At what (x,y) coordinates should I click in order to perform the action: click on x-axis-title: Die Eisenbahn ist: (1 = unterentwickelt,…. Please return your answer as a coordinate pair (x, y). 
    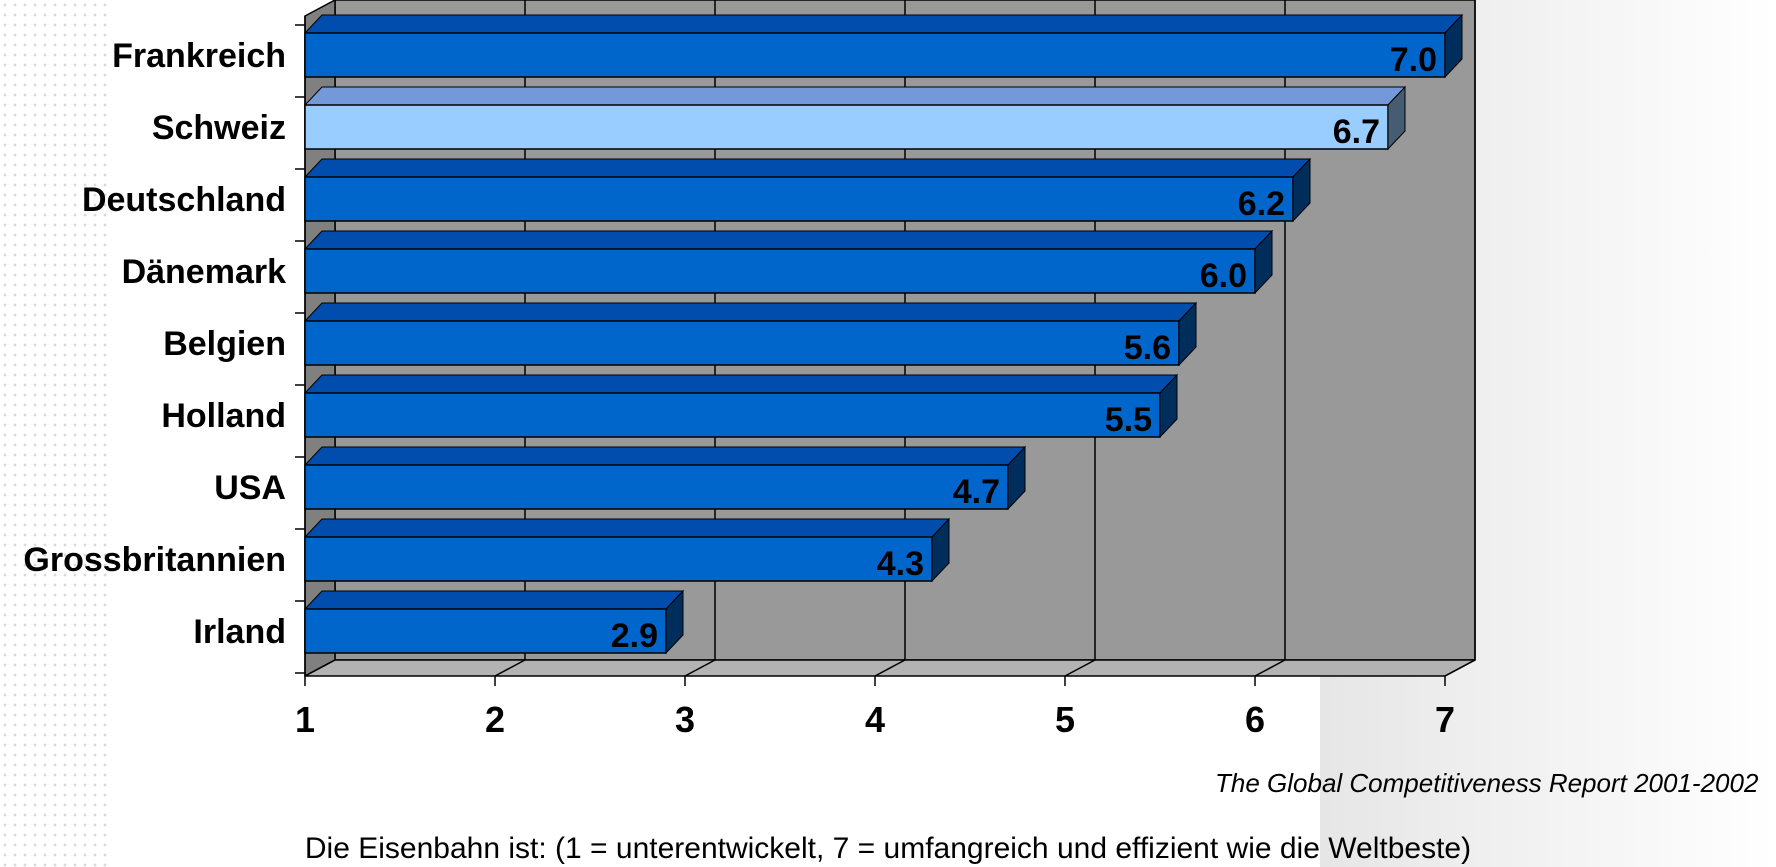
    Looking at the image, I should click on (888, 848).